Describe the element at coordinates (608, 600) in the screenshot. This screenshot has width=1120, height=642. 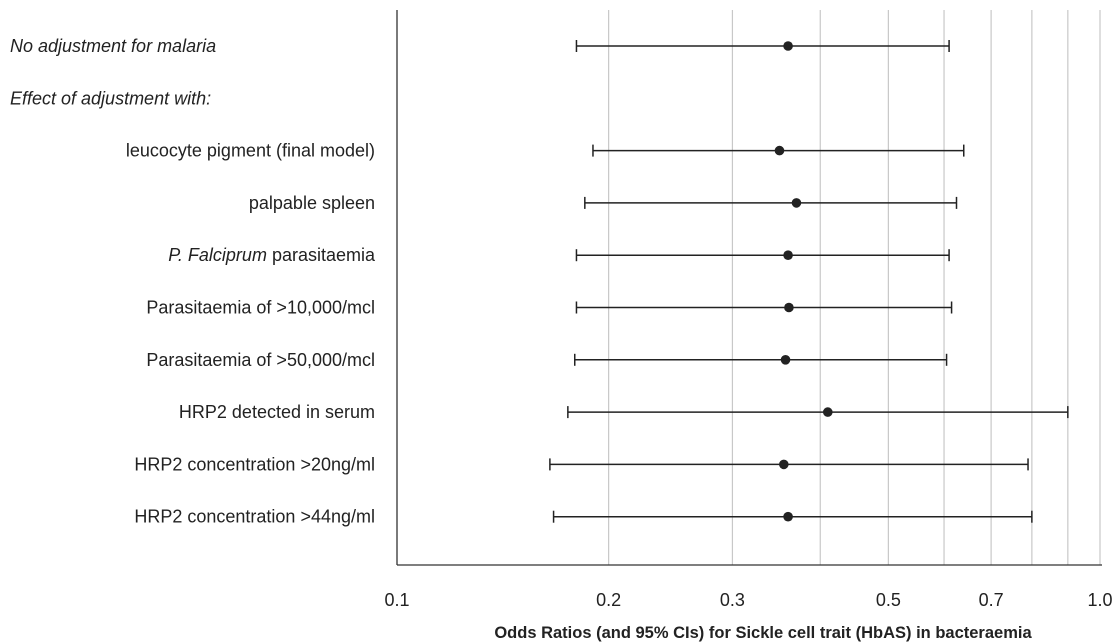
I see `x-tick-label: 0.2` at that location.